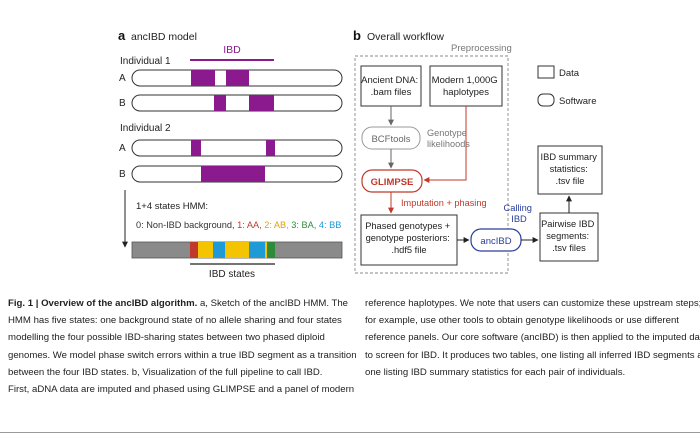  What do you see at coordinates (546, 72) in the screenshot?
I see `legend-data-swatch` at bounding box center [546, 72].